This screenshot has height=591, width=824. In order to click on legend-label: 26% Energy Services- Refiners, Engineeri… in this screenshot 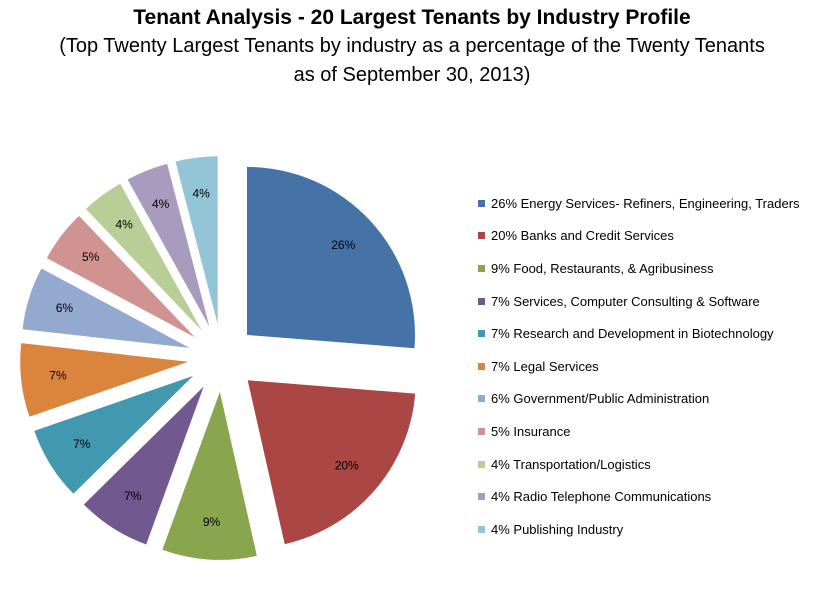, I will do `click(645, 203)`.